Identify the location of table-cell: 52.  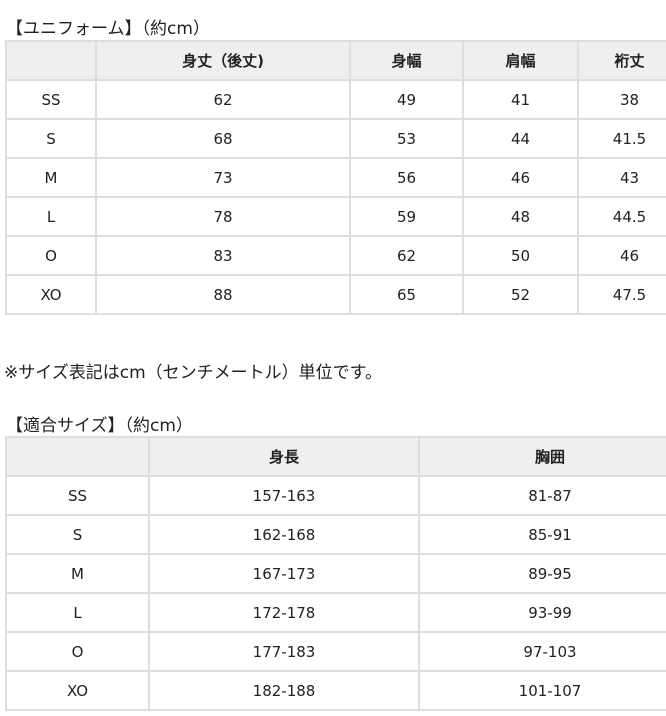
(520, 294).